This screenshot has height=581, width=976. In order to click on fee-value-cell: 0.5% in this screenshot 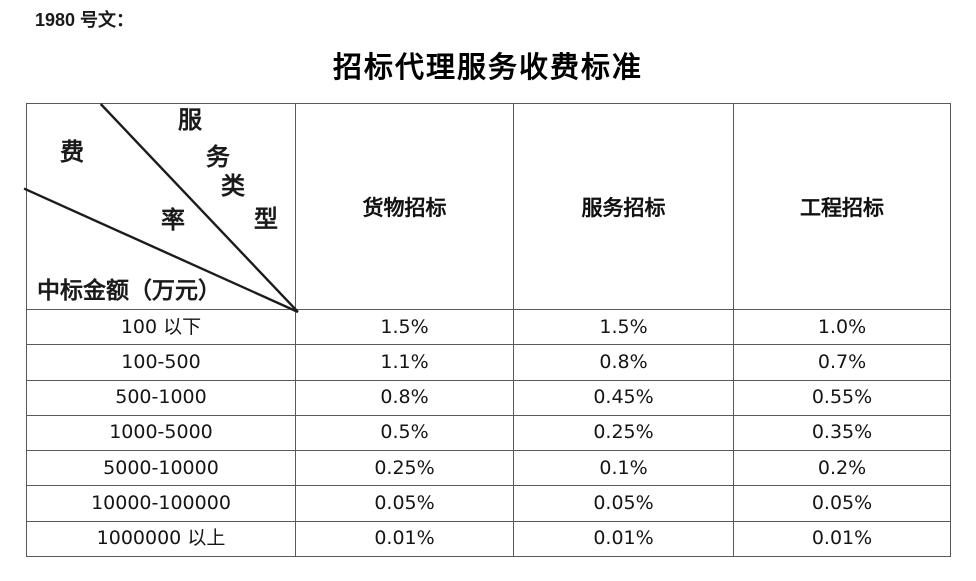, I will do `click(404, 433)`.